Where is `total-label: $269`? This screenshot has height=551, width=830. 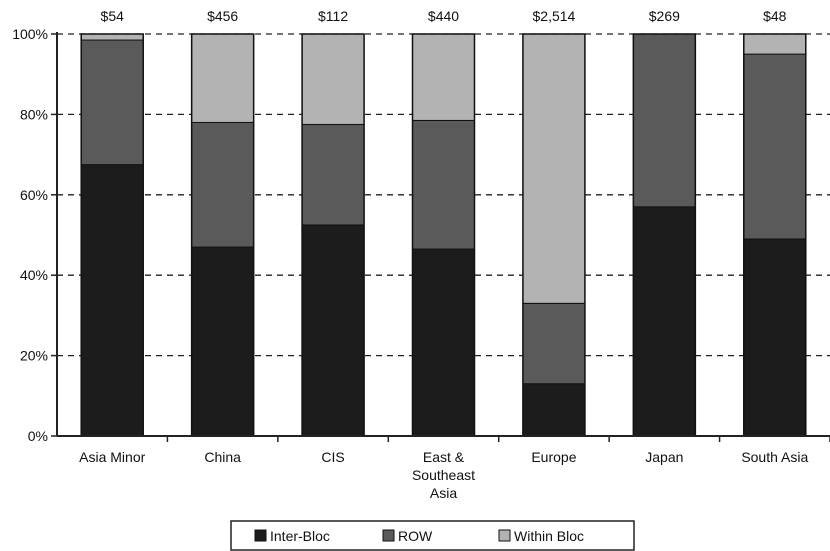 total-label: $269 is located at coordinates (664, 16).